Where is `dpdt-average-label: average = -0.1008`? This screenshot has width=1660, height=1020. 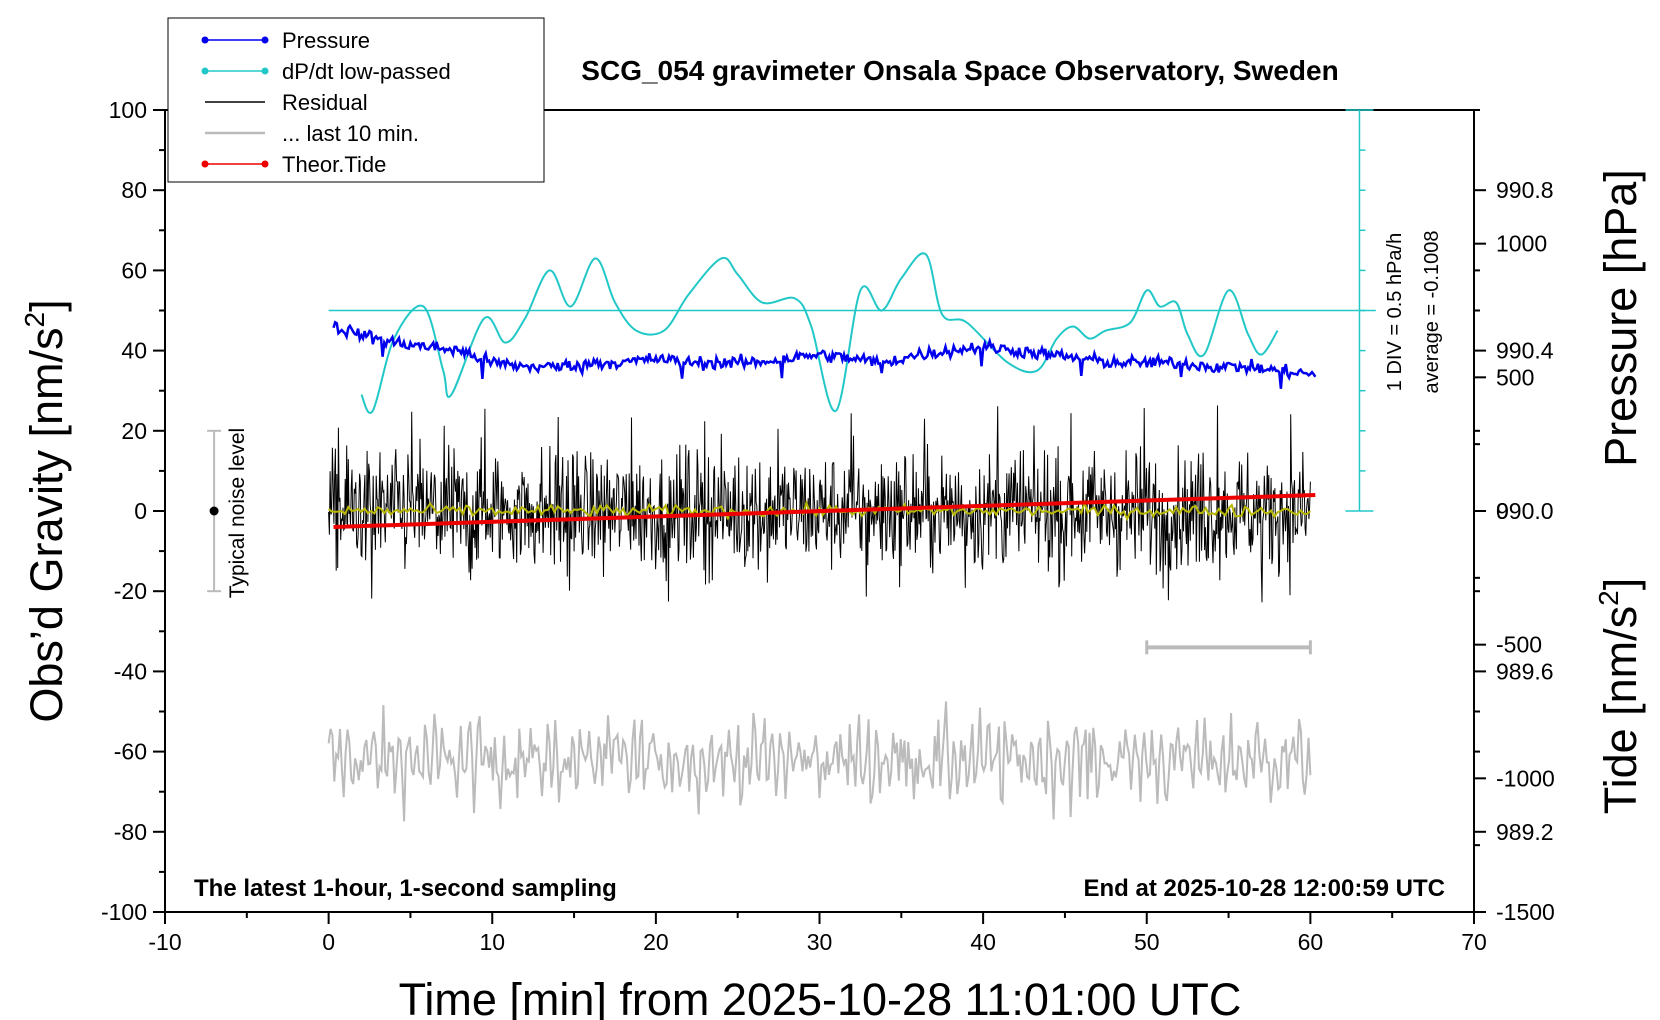 dpdt-average-label: average = -0.1008 is located at coordinates (1432, 312).